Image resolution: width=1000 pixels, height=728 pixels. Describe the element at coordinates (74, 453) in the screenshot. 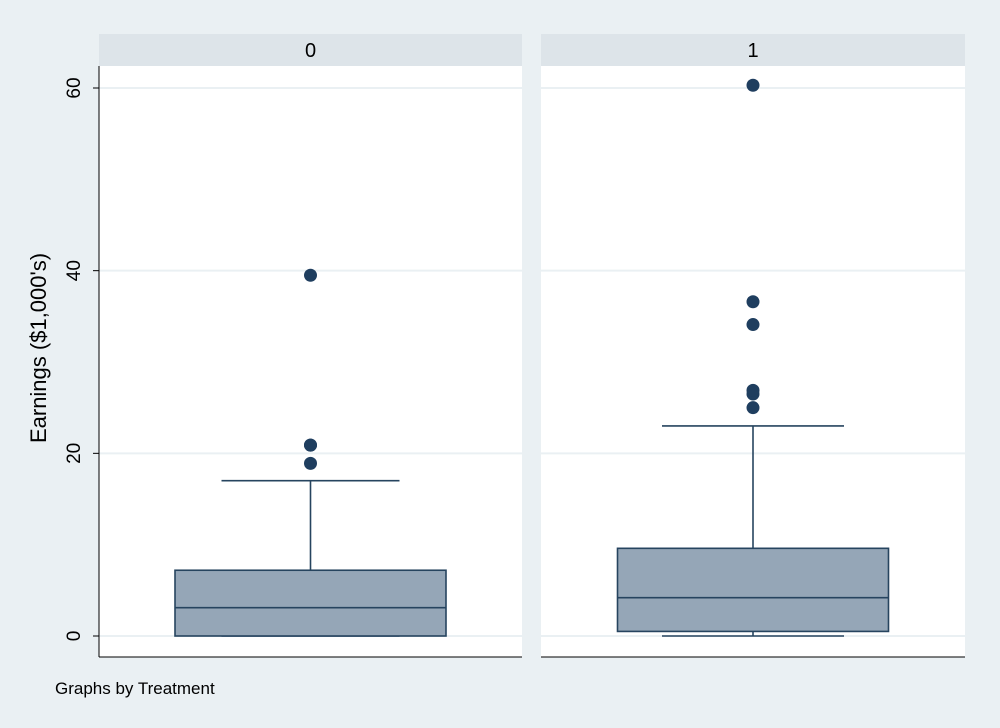

I see `y-tick-label: 20` at that location.